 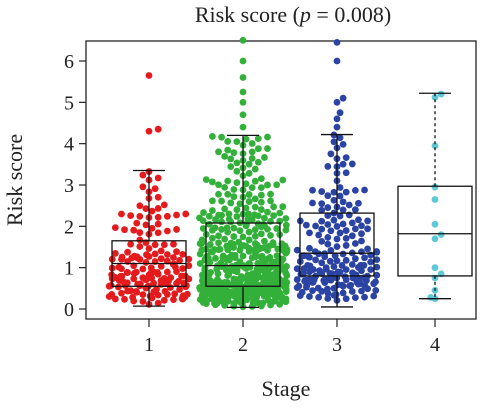 What do you see at coordinates (69, 186) in the screenshot?
I see `y-tick-label: 3` at bounding box center [69, 186].